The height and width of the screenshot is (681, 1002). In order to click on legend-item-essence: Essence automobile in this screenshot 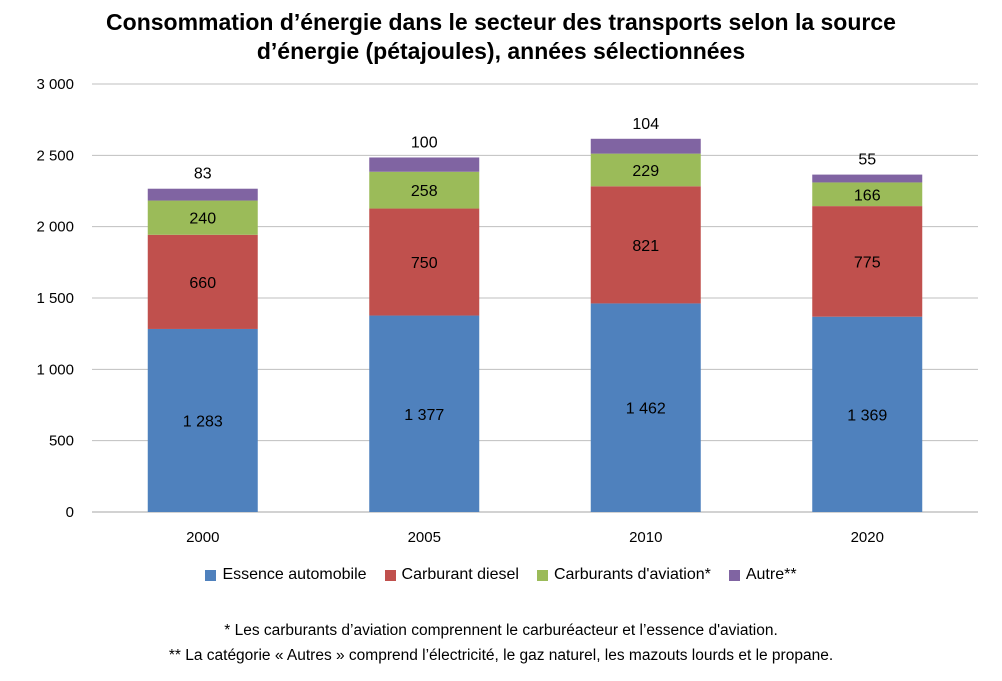, I will do `click(286, 575)`.